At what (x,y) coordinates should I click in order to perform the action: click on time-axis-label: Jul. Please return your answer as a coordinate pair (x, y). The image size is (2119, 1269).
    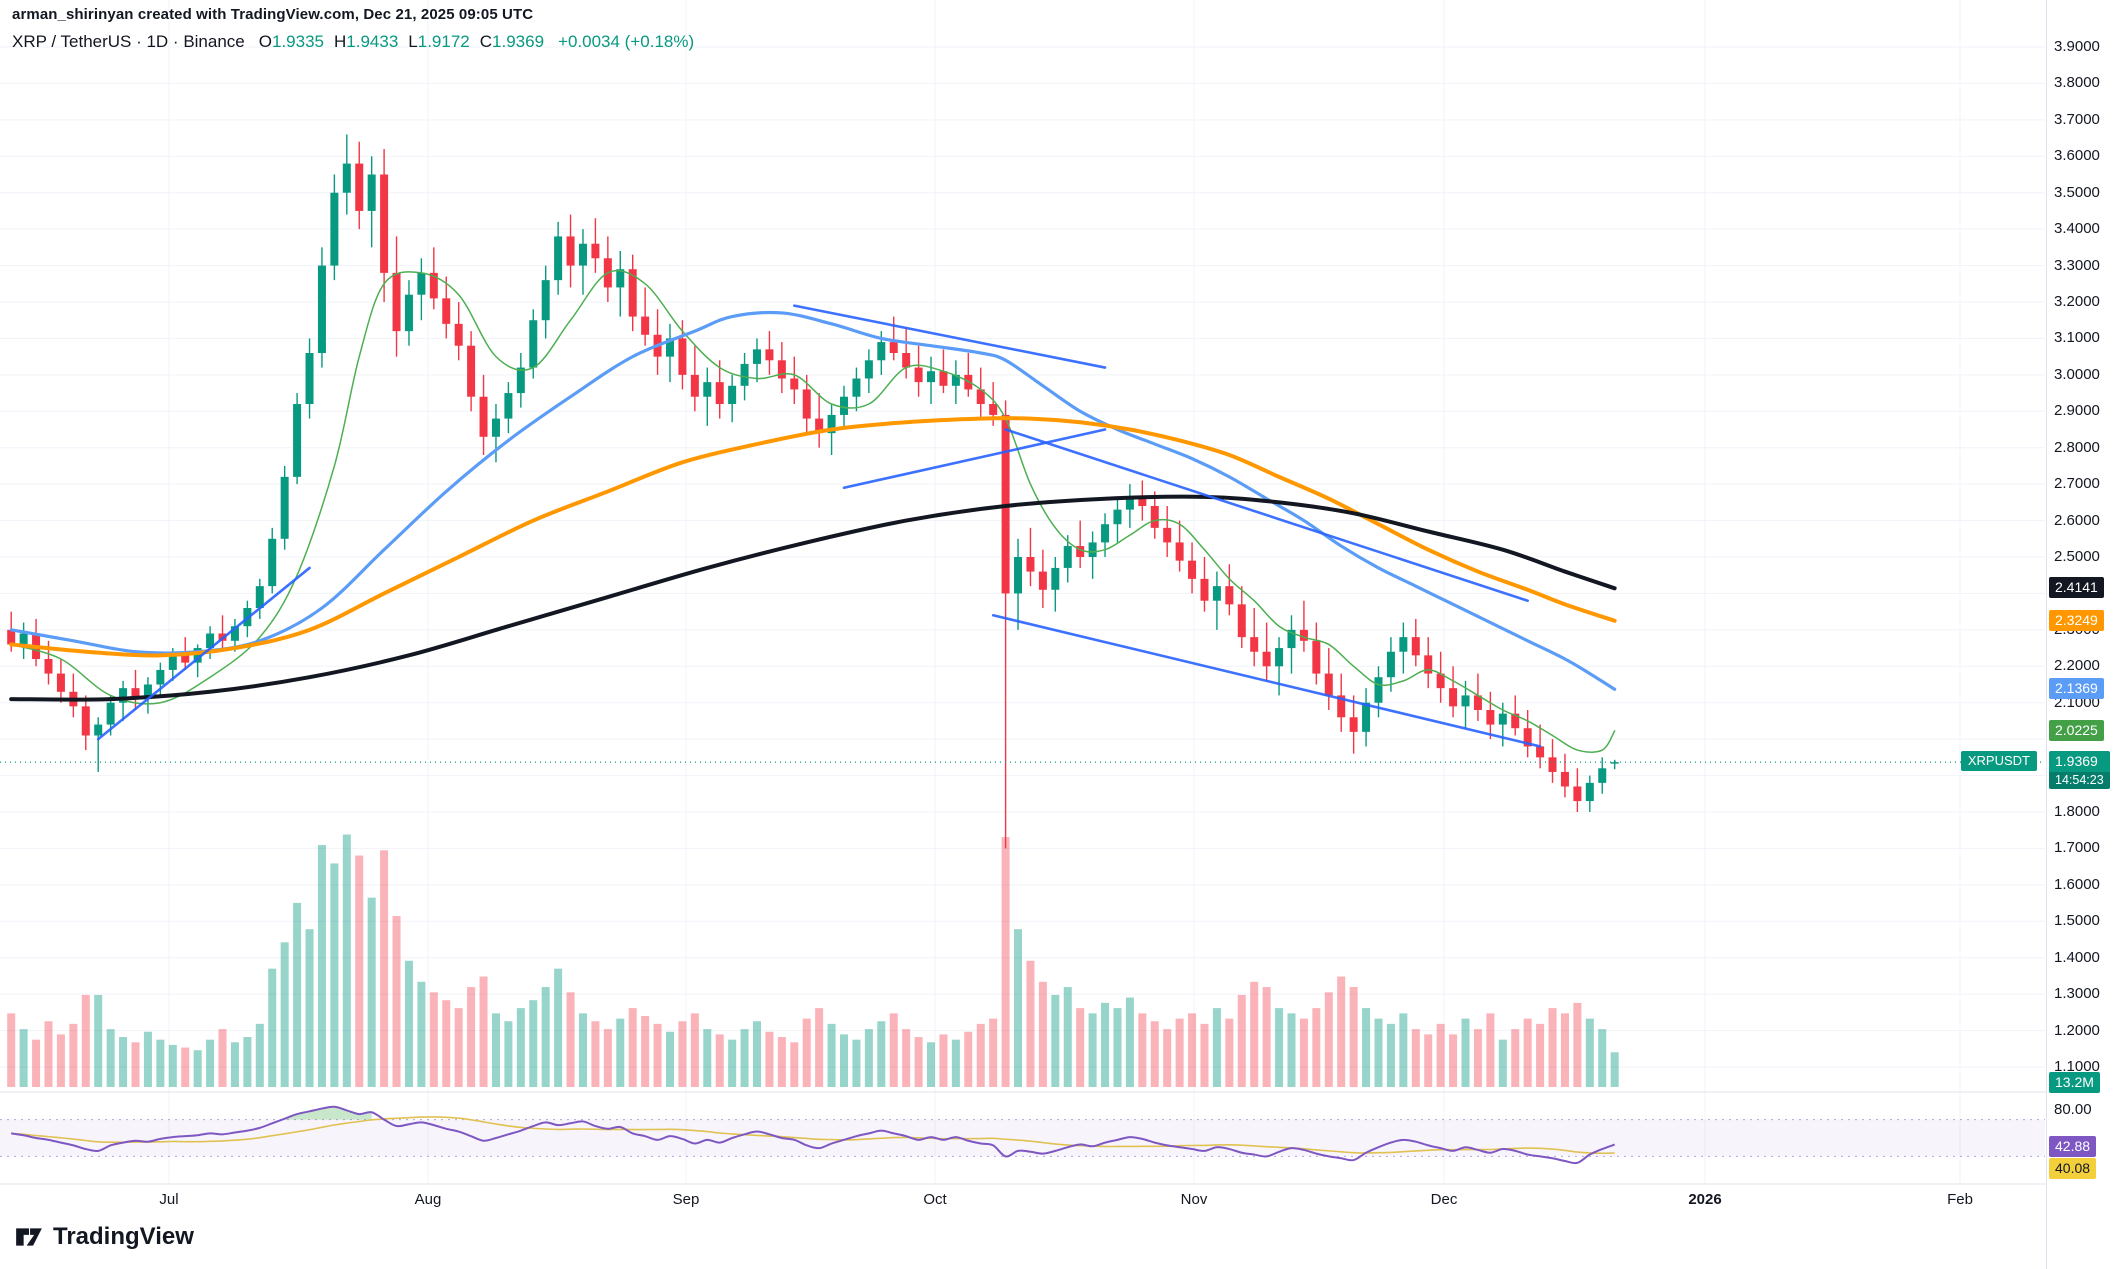
    Looking at the image, I should click on (169, 1199).